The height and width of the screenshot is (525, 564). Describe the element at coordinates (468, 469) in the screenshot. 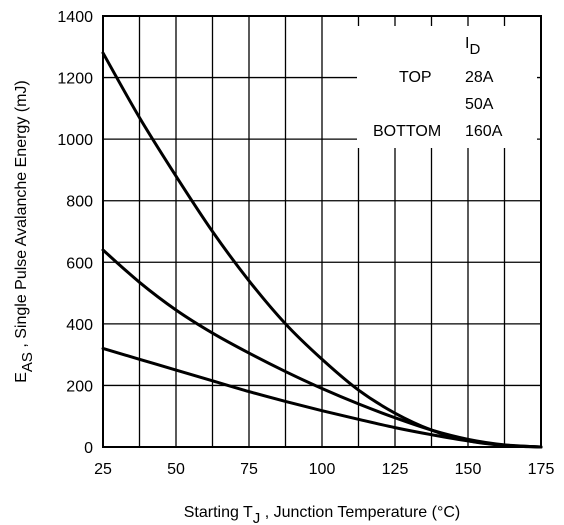

I see `x-tick-label: 150` at that location.